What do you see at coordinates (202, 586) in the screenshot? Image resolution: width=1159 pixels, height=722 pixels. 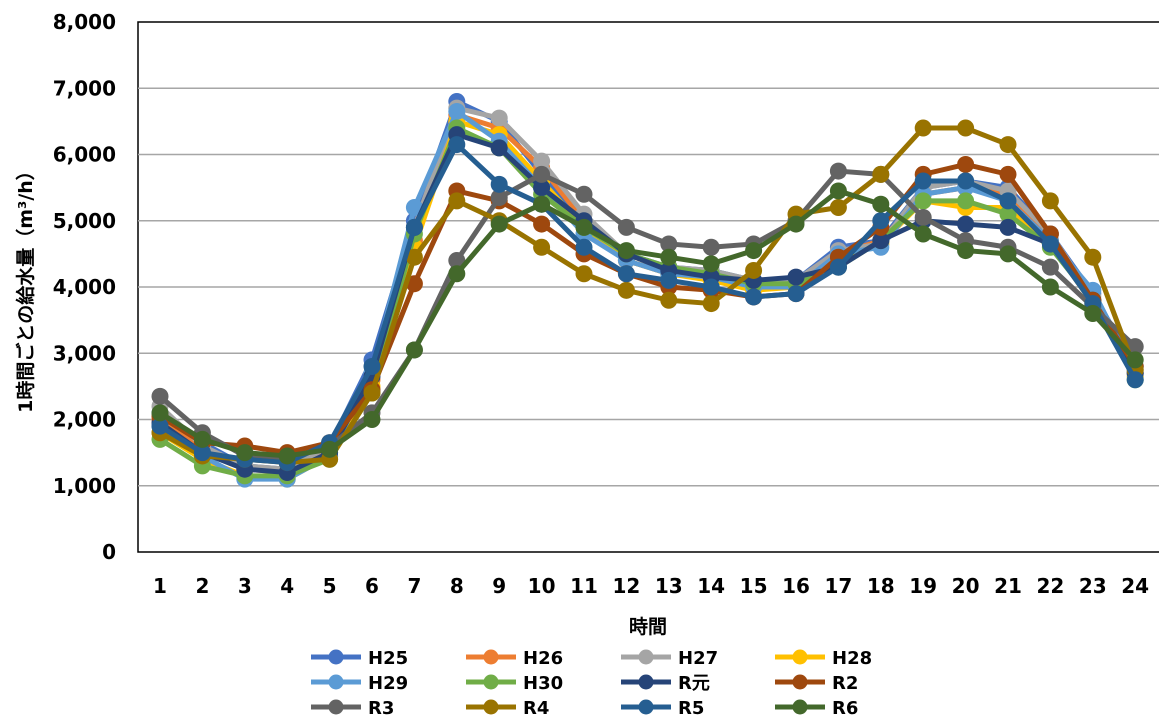 I see `x-tick-label: 2` at bounding box center [202, 586].